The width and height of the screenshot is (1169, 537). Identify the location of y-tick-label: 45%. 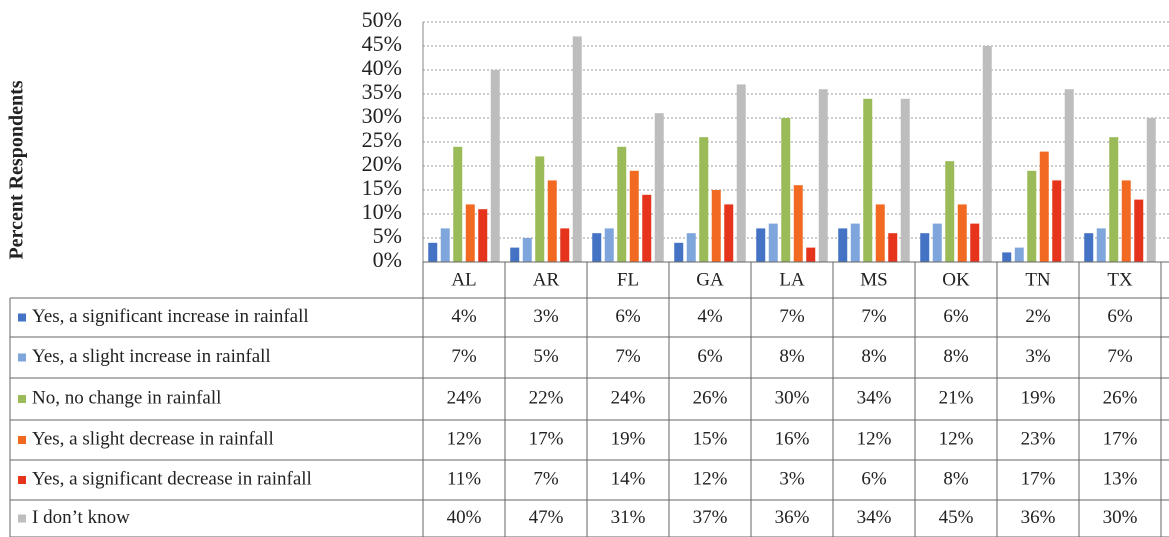
(382, 43).